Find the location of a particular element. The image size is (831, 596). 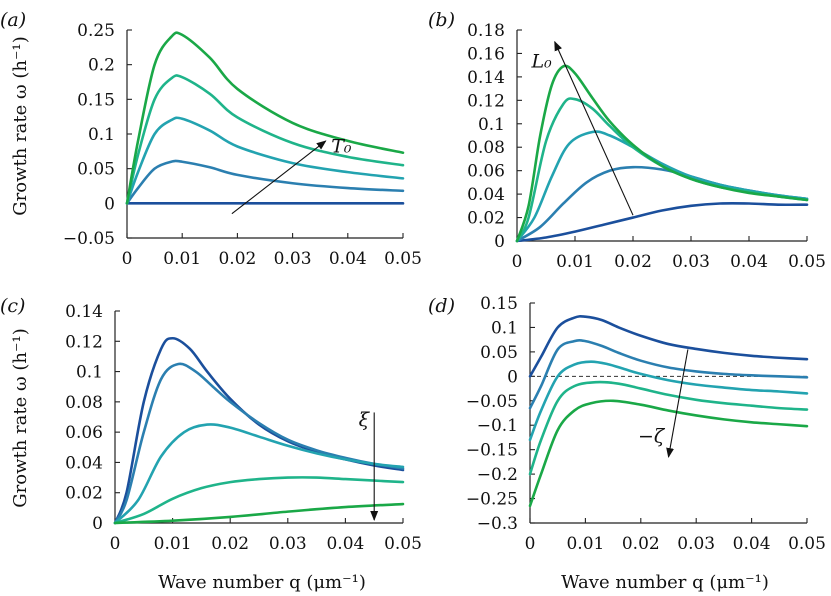

parameter-label: −ζ is located at coordinates (652, 436).